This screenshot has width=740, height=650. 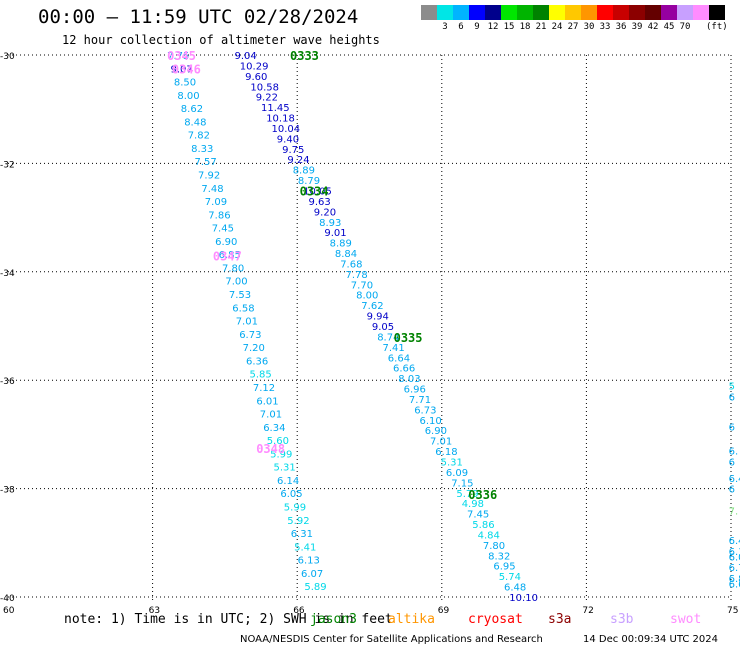 I want to click on wave-height-value: 8.33, so click(x=202, y=149).